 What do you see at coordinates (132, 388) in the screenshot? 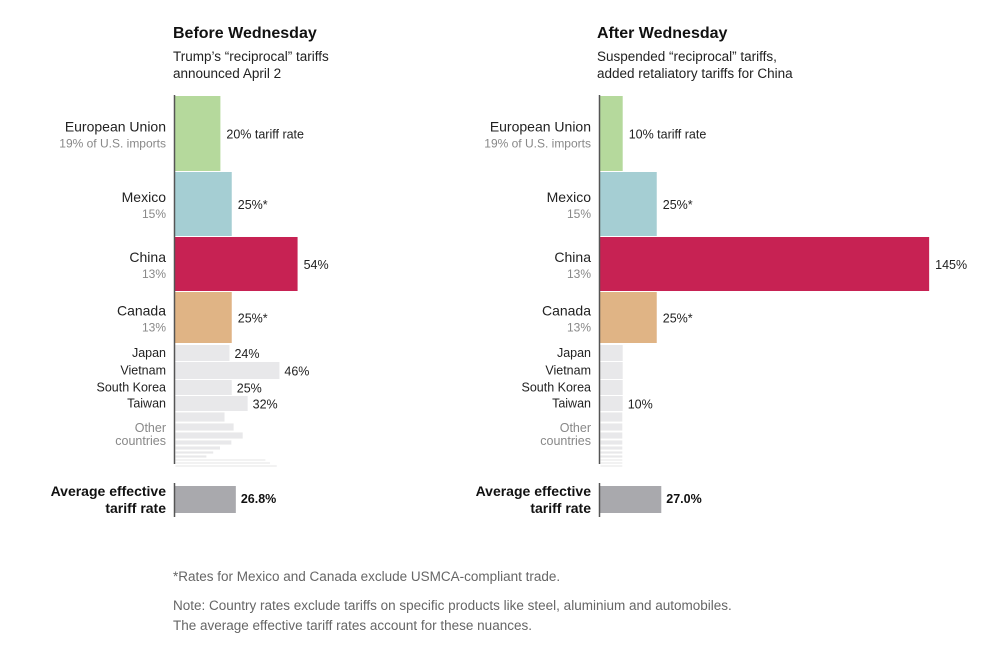
I see `country-label-before-minor-2: South Korea` at bounding box center [132, 388].